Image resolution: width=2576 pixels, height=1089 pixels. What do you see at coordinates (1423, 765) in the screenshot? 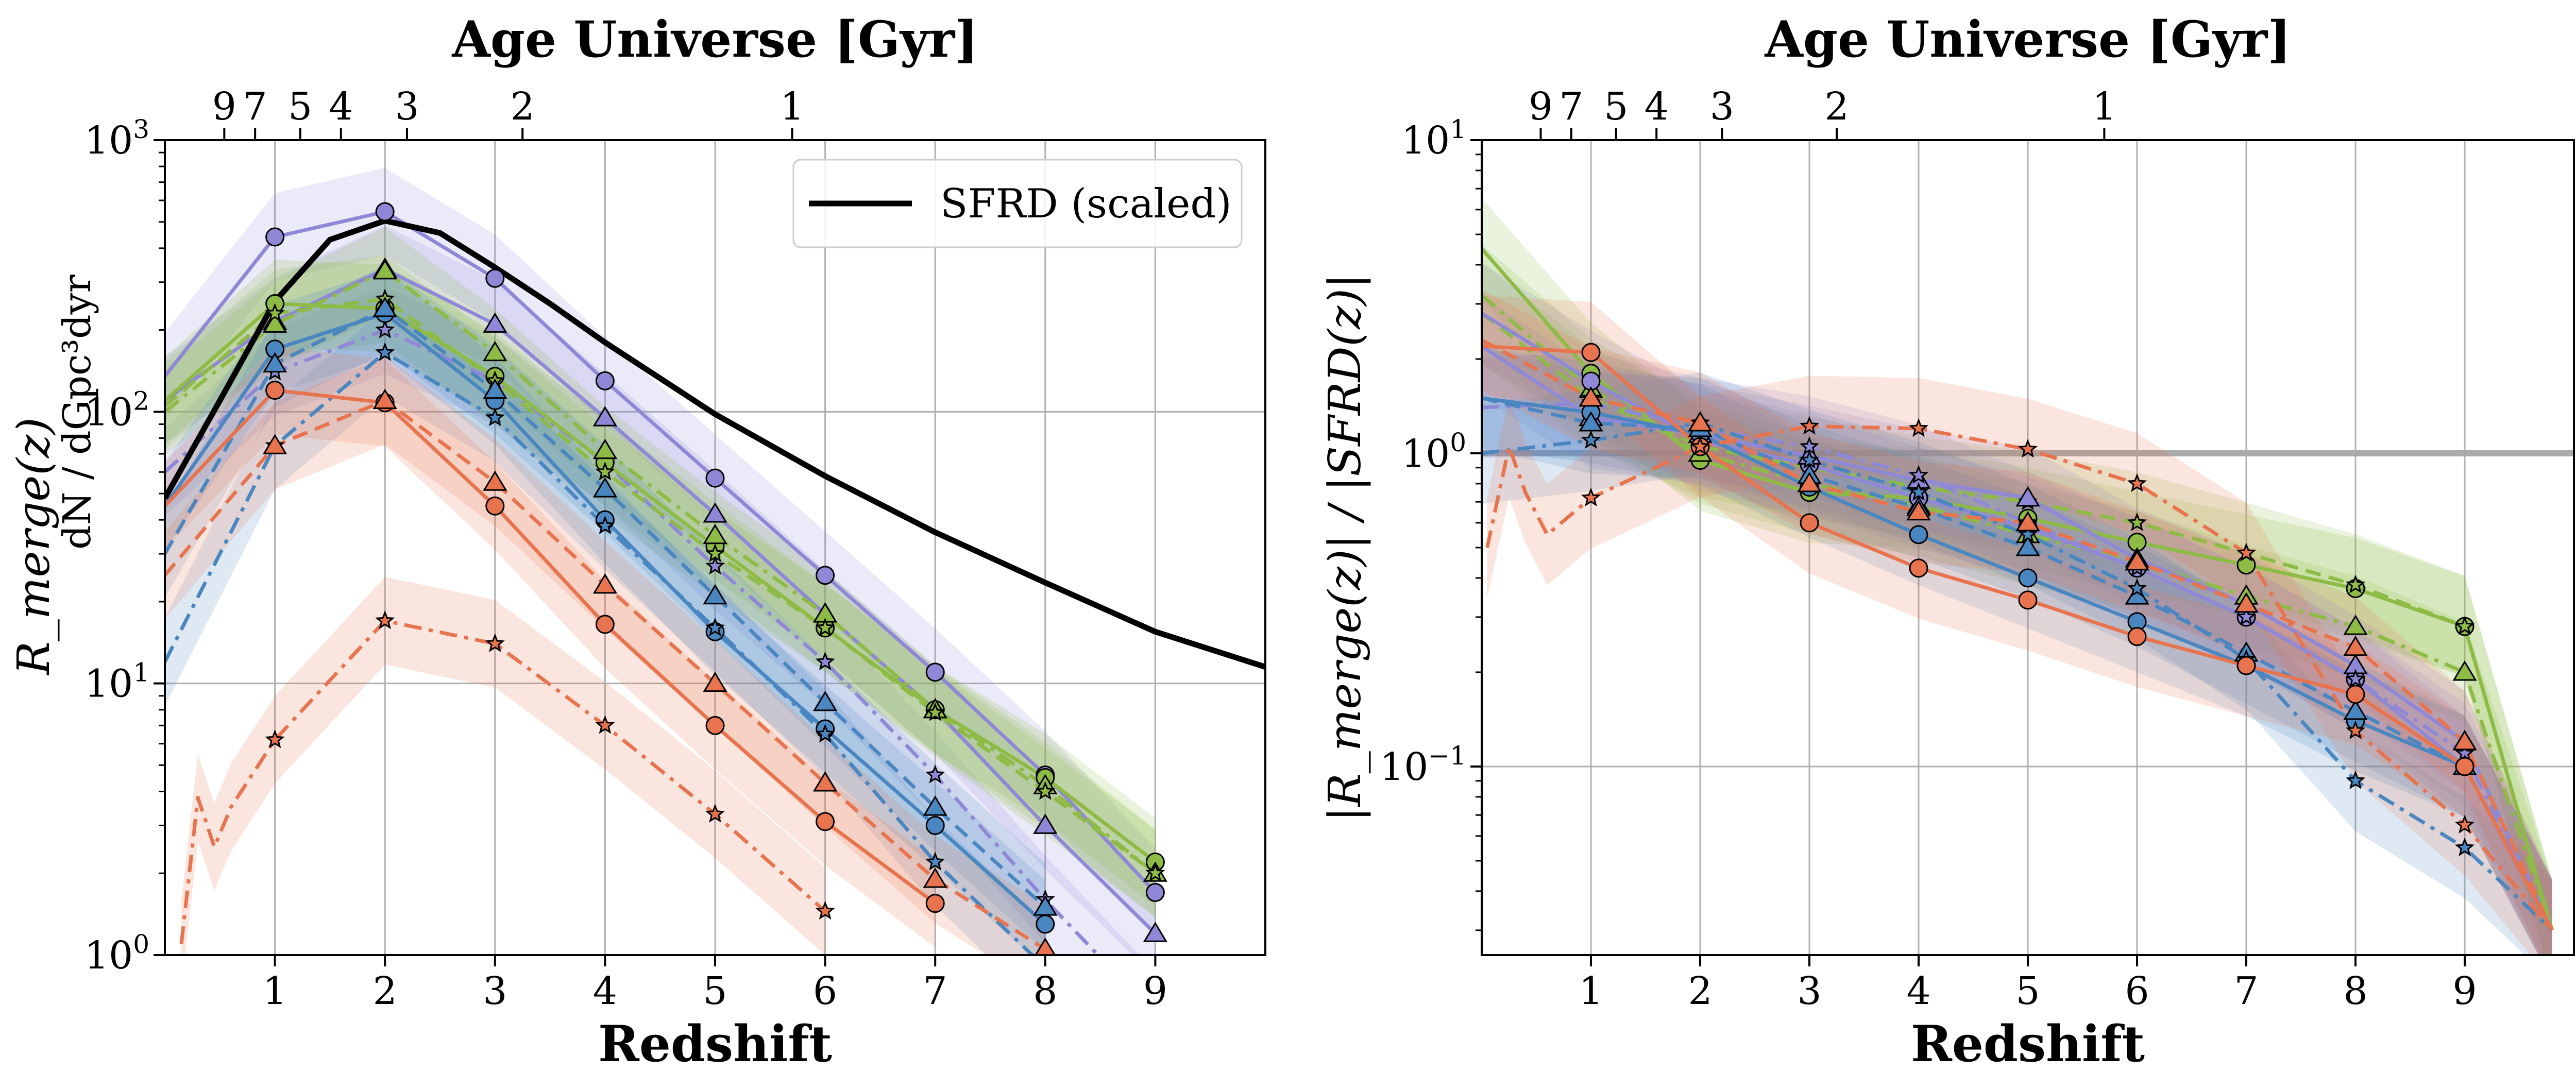
I see `y-tick-label: 10⁻¹` at bounding box center [1423, 765].